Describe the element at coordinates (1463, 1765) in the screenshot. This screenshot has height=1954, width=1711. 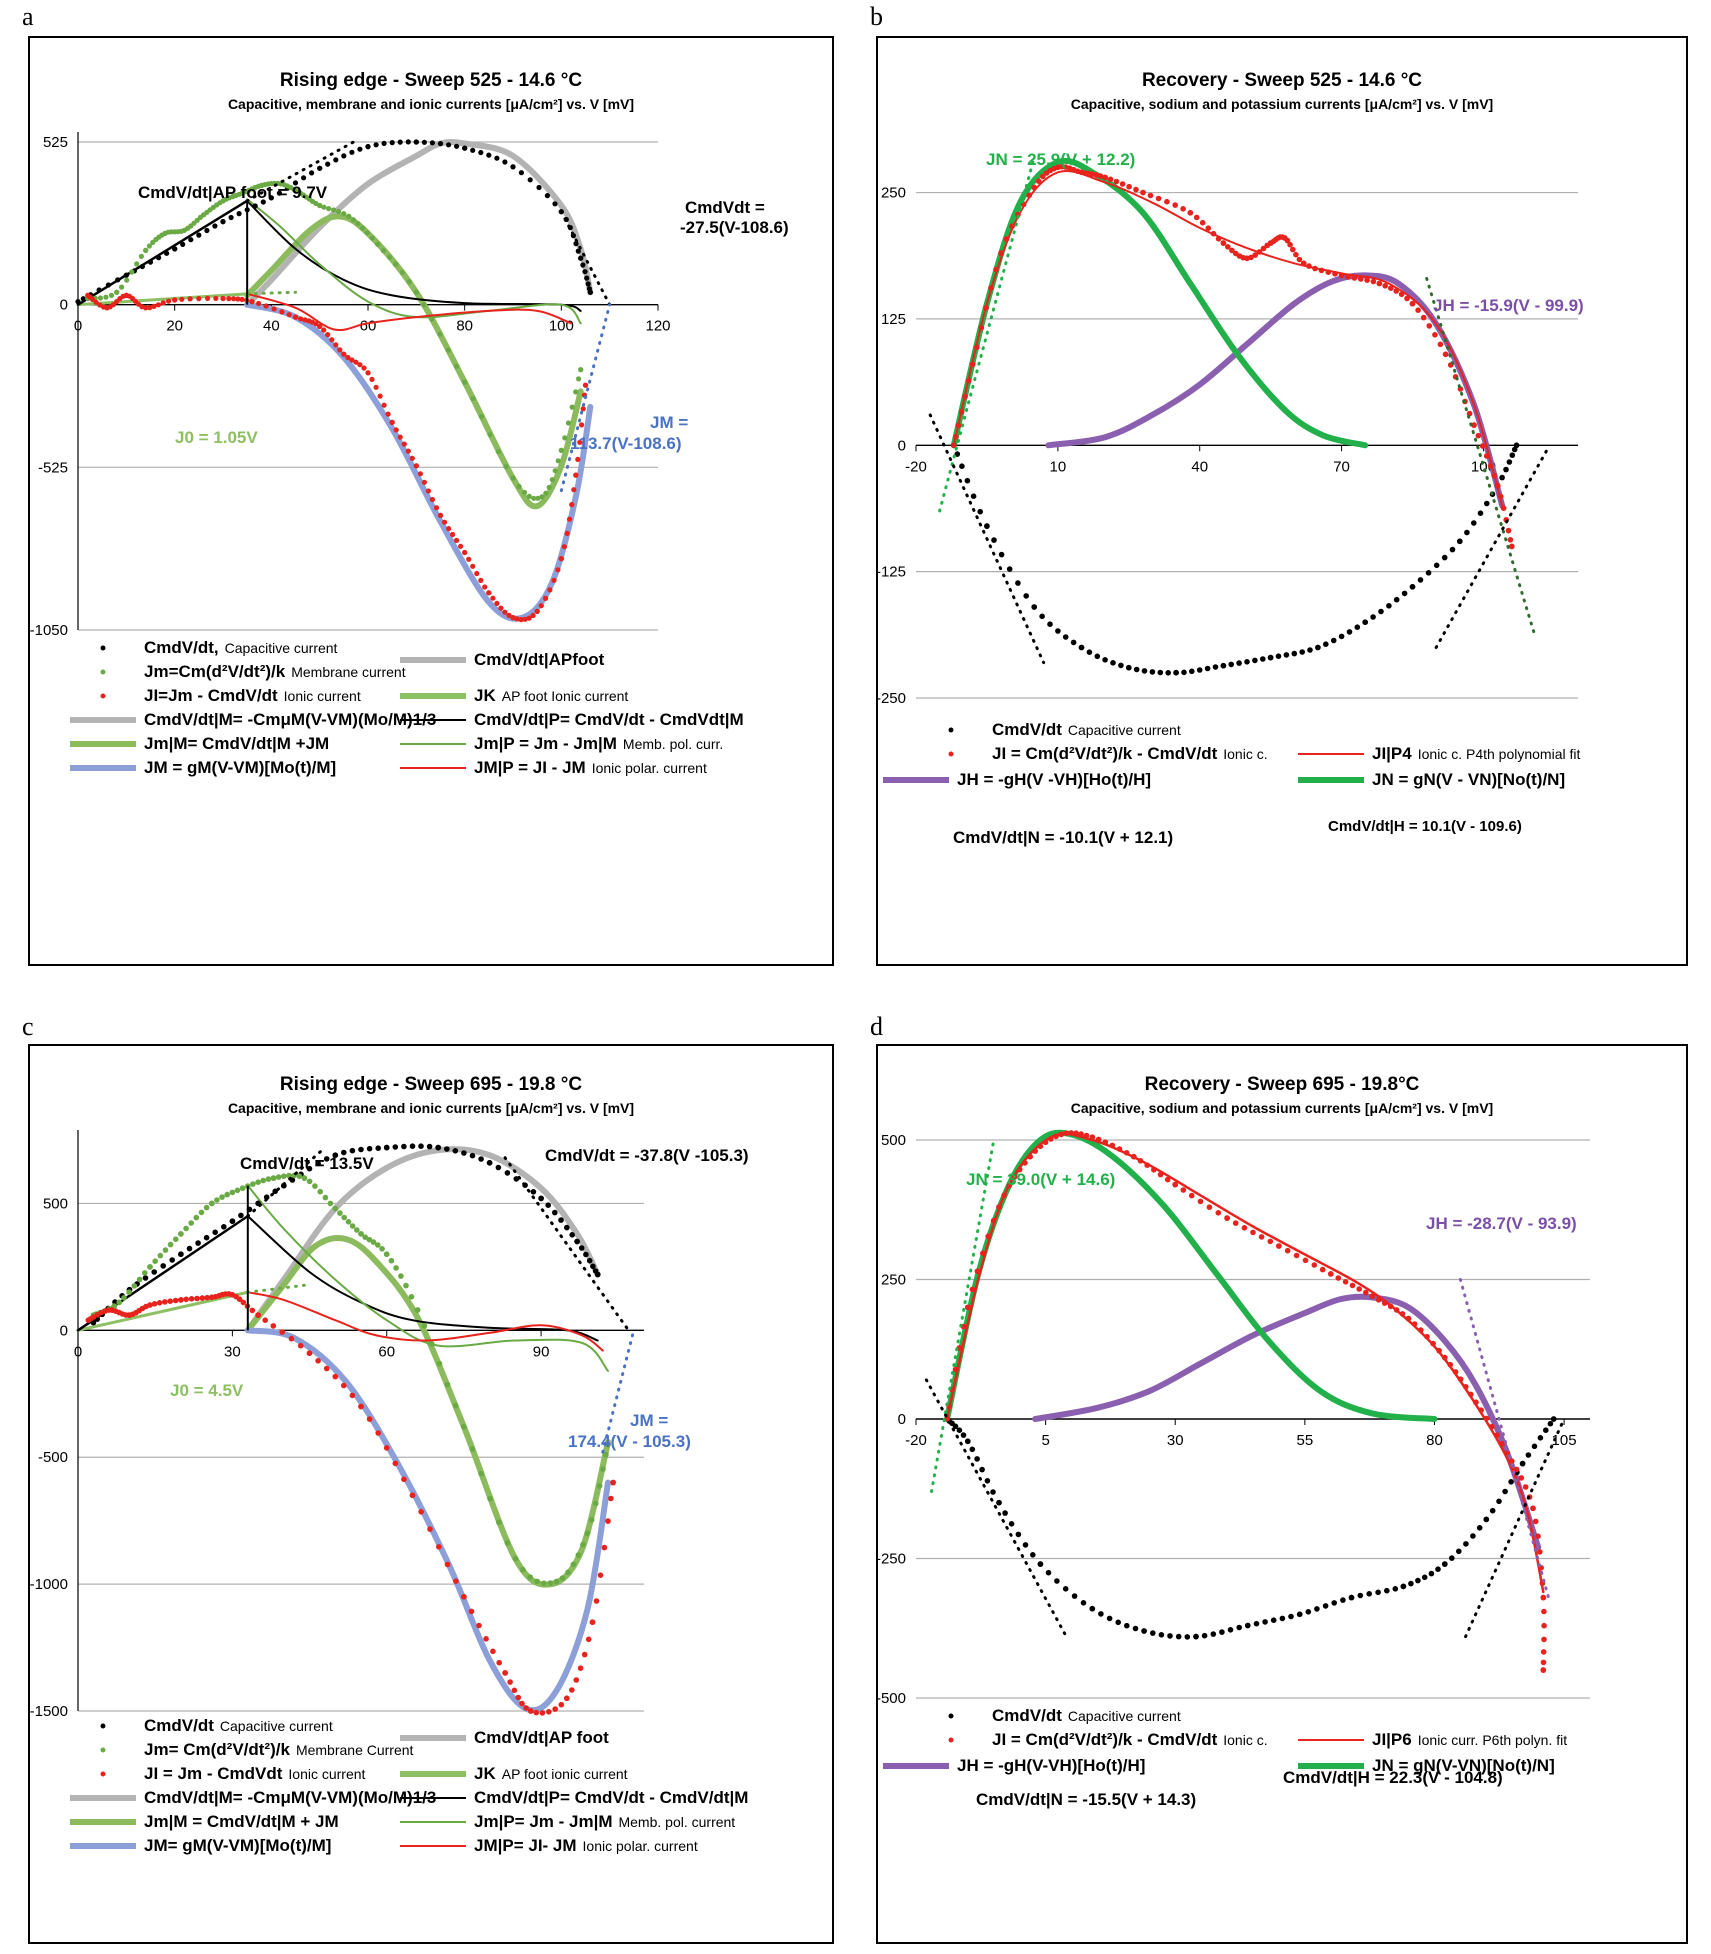
I see `legend-formula: JN = gN(V-VN)[No(t)/N]` at that location.